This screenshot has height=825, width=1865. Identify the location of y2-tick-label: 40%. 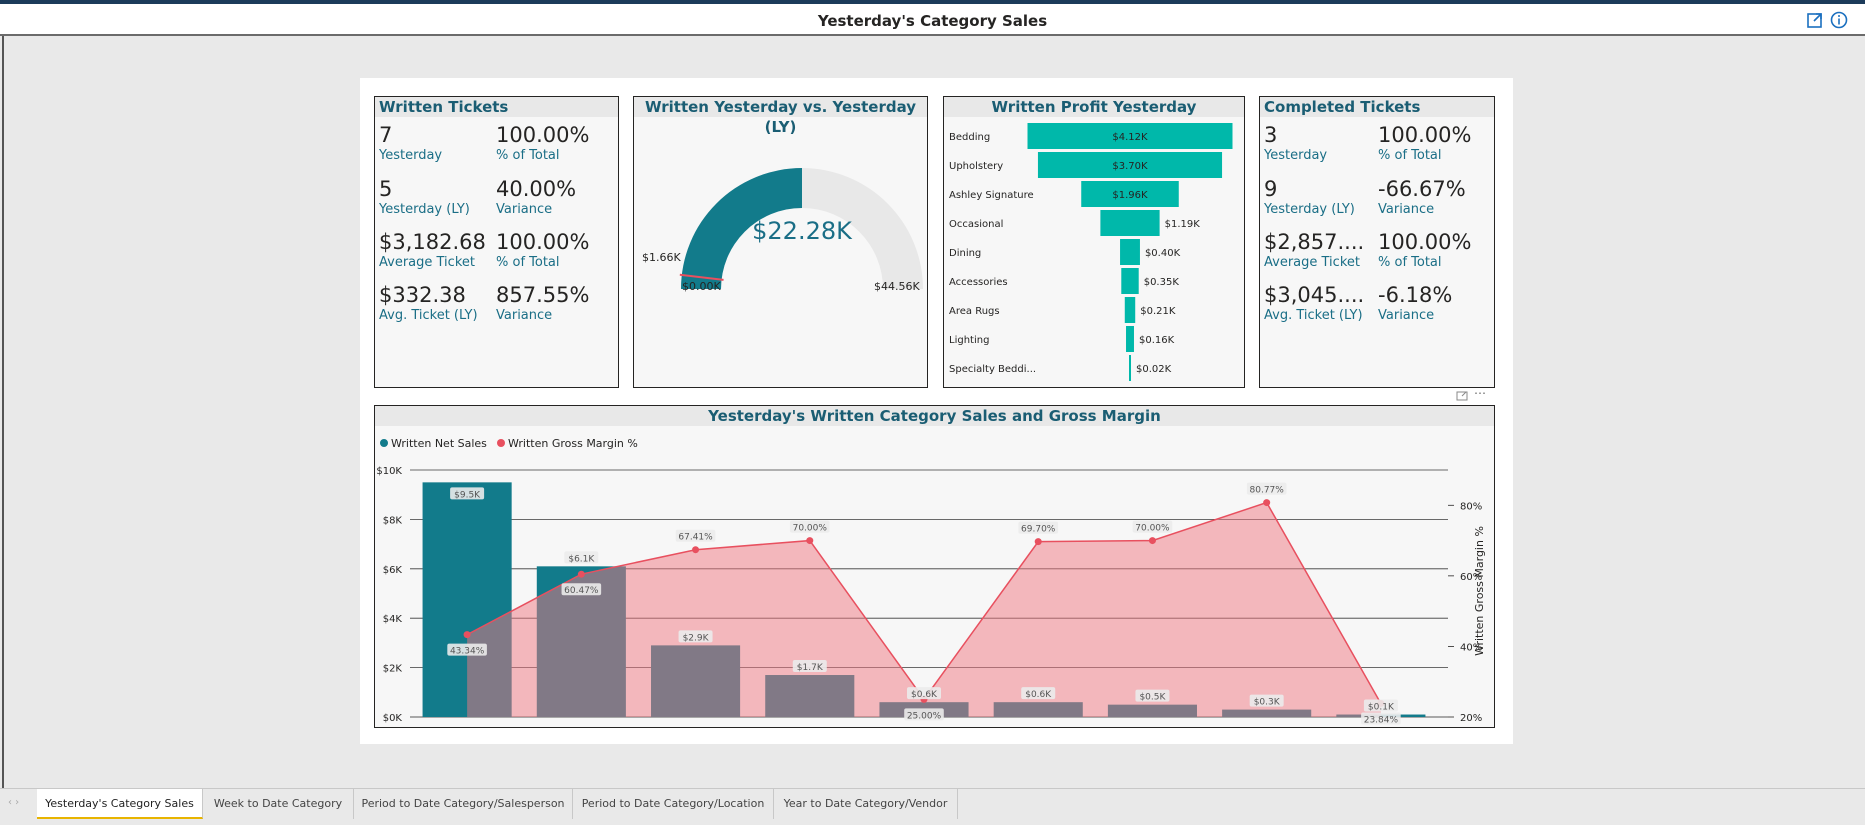
(1471, 647).